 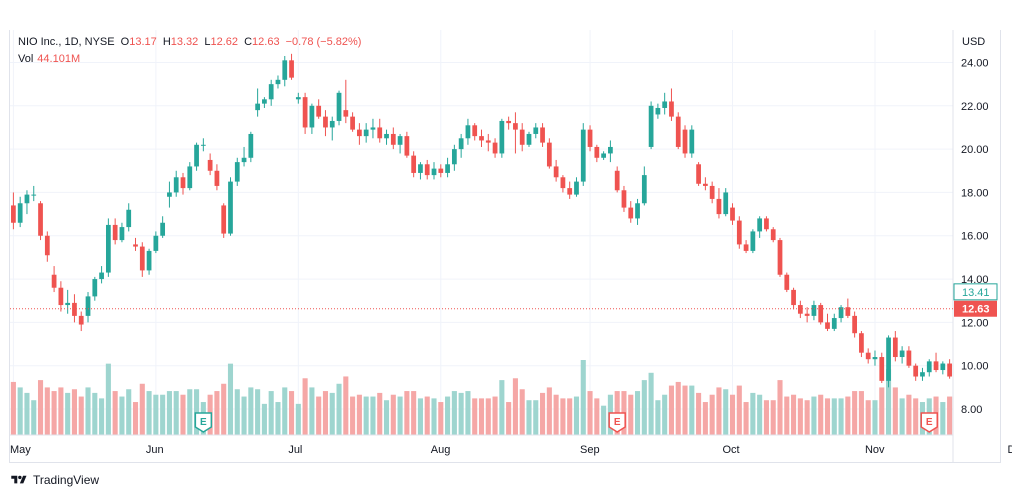 What do you see at coordinates (166, 42) in the screenshot?
I see `high-label: H` at bounding box center [166, 42].